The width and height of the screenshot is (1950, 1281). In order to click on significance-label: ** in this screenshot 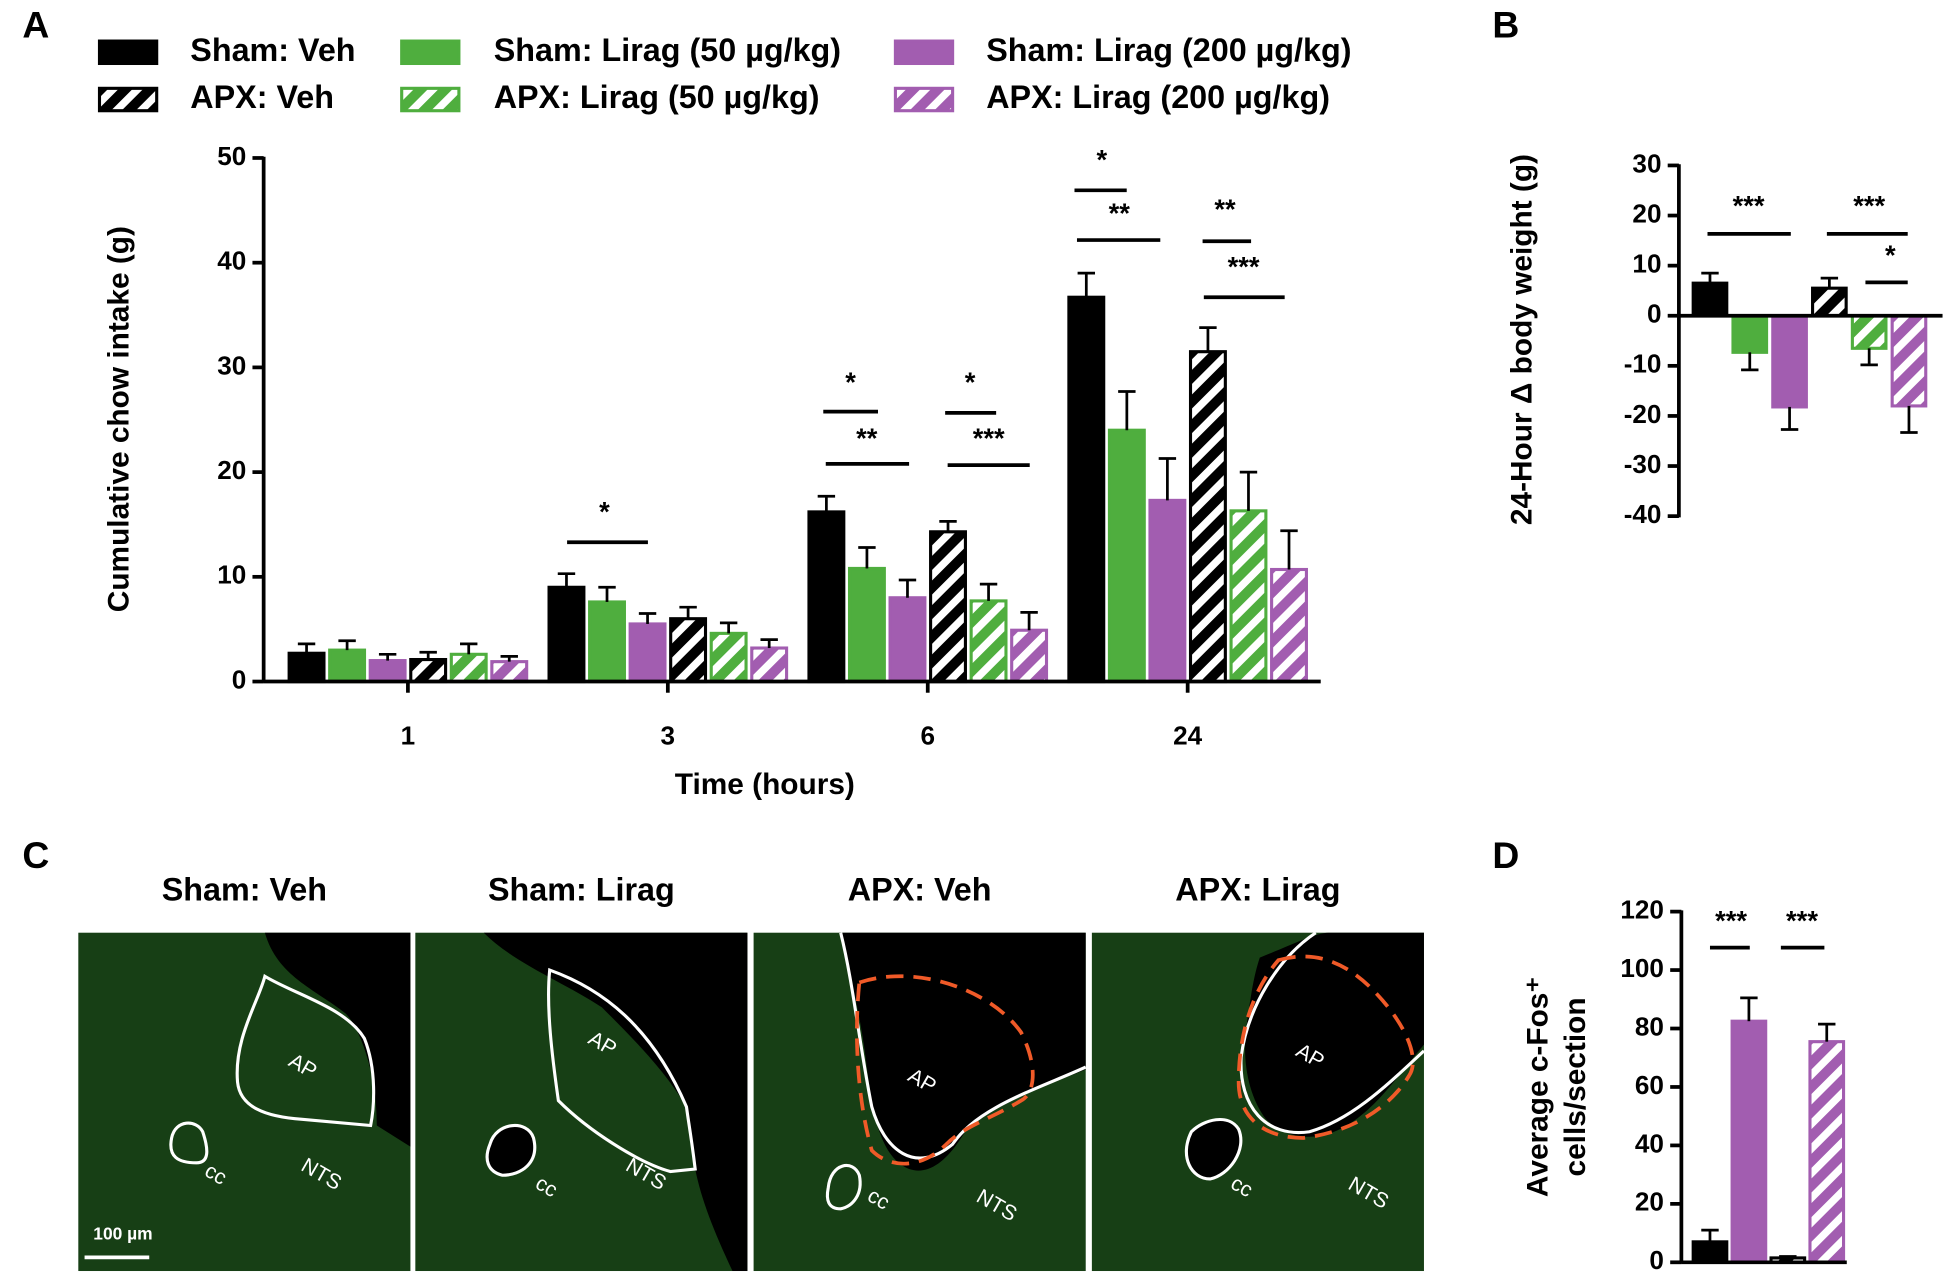, I will do `click(1225, 209)`.